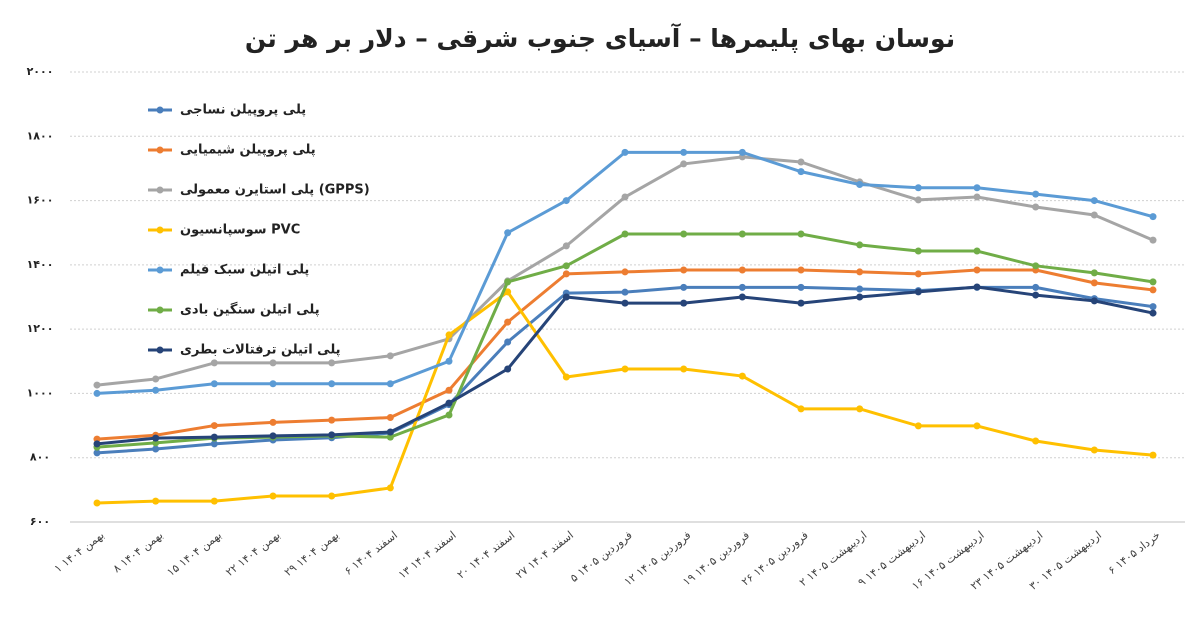  I want to click on y-tick-label: ۱۰۰۰, so click(40, 392).